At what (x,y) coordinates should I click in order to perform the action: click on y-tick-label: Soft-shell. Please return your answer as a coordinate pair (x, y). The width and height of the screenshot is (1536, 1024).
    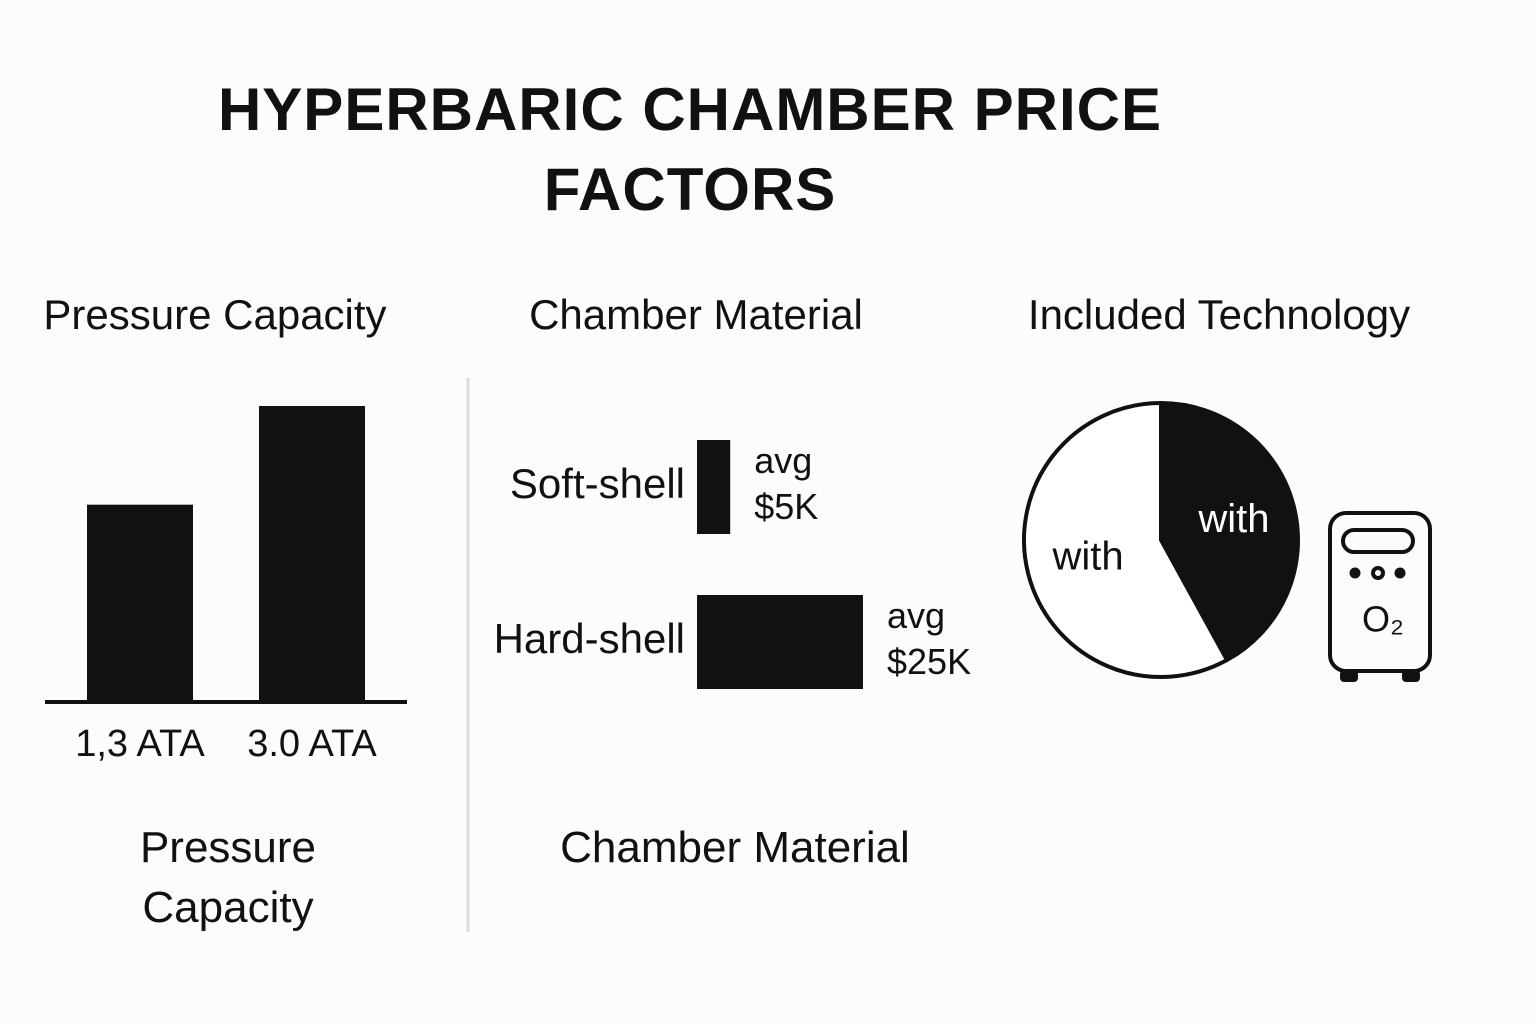
    Looking at the image, I should click on (597, 483).